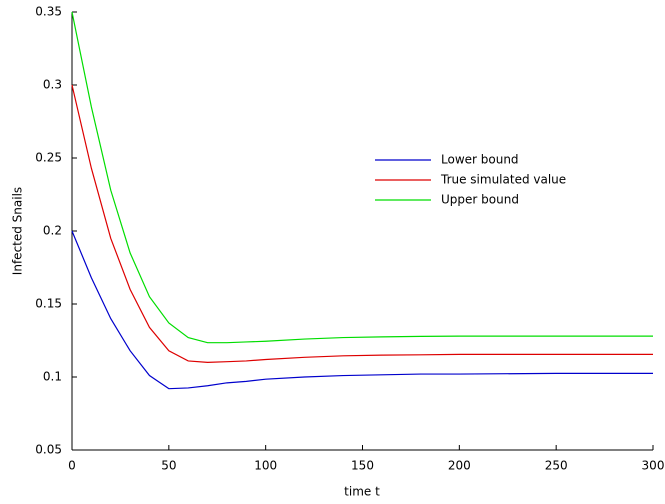  I want to click on y-tick-label: 0.35, so click(48, 12).